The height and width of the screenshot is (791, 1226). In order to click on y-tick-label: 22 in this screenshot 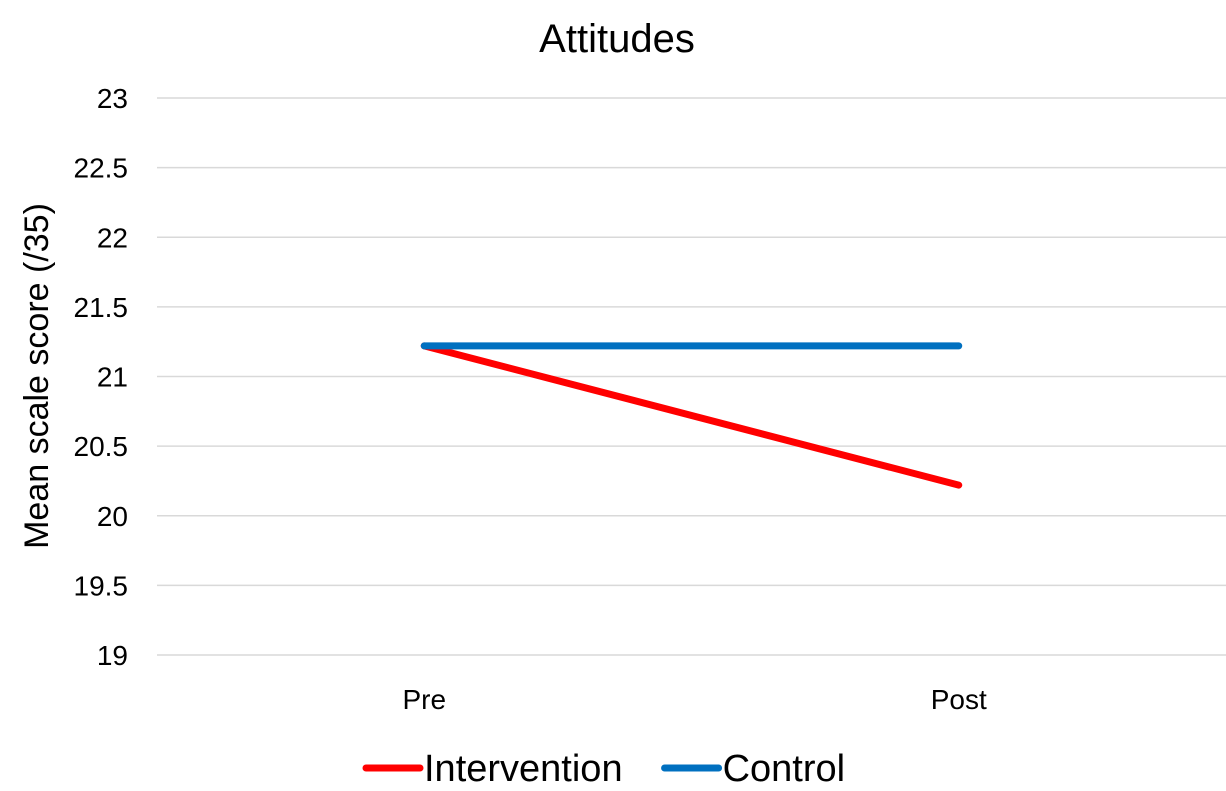, I will do `click(112, 237)`.